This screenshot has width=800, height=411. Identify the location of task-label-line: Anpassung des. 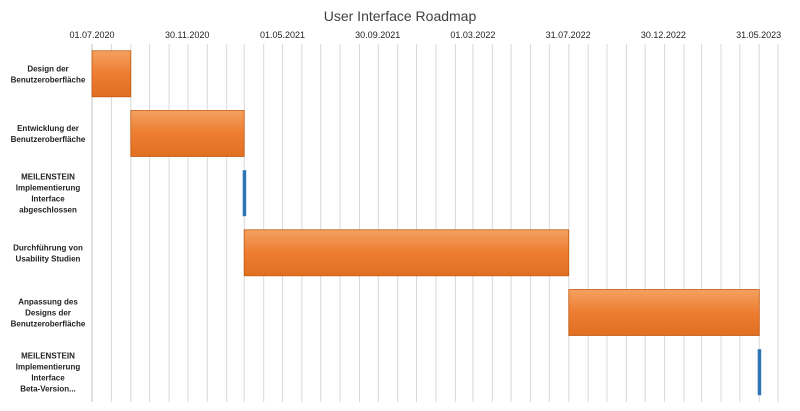
(48, 302).